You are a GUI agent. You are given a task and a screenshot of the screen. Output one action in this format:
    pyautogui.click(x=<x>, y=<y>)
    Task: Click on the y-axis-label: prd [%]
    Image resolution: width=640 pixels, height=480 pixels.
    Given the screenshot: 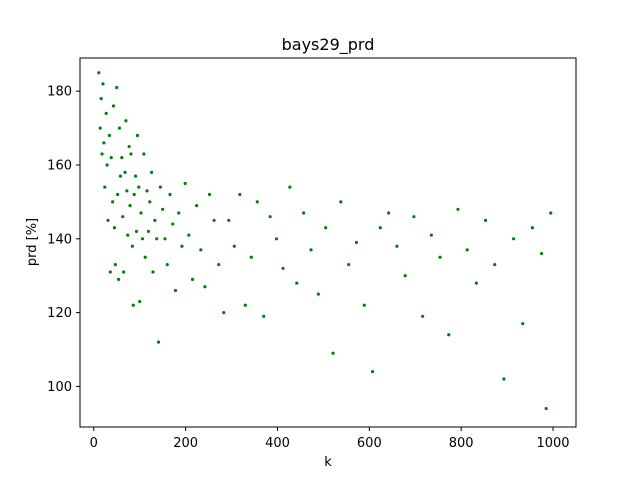 What is the action you would take?
    pyautogui.click(x=32, y=242)
    